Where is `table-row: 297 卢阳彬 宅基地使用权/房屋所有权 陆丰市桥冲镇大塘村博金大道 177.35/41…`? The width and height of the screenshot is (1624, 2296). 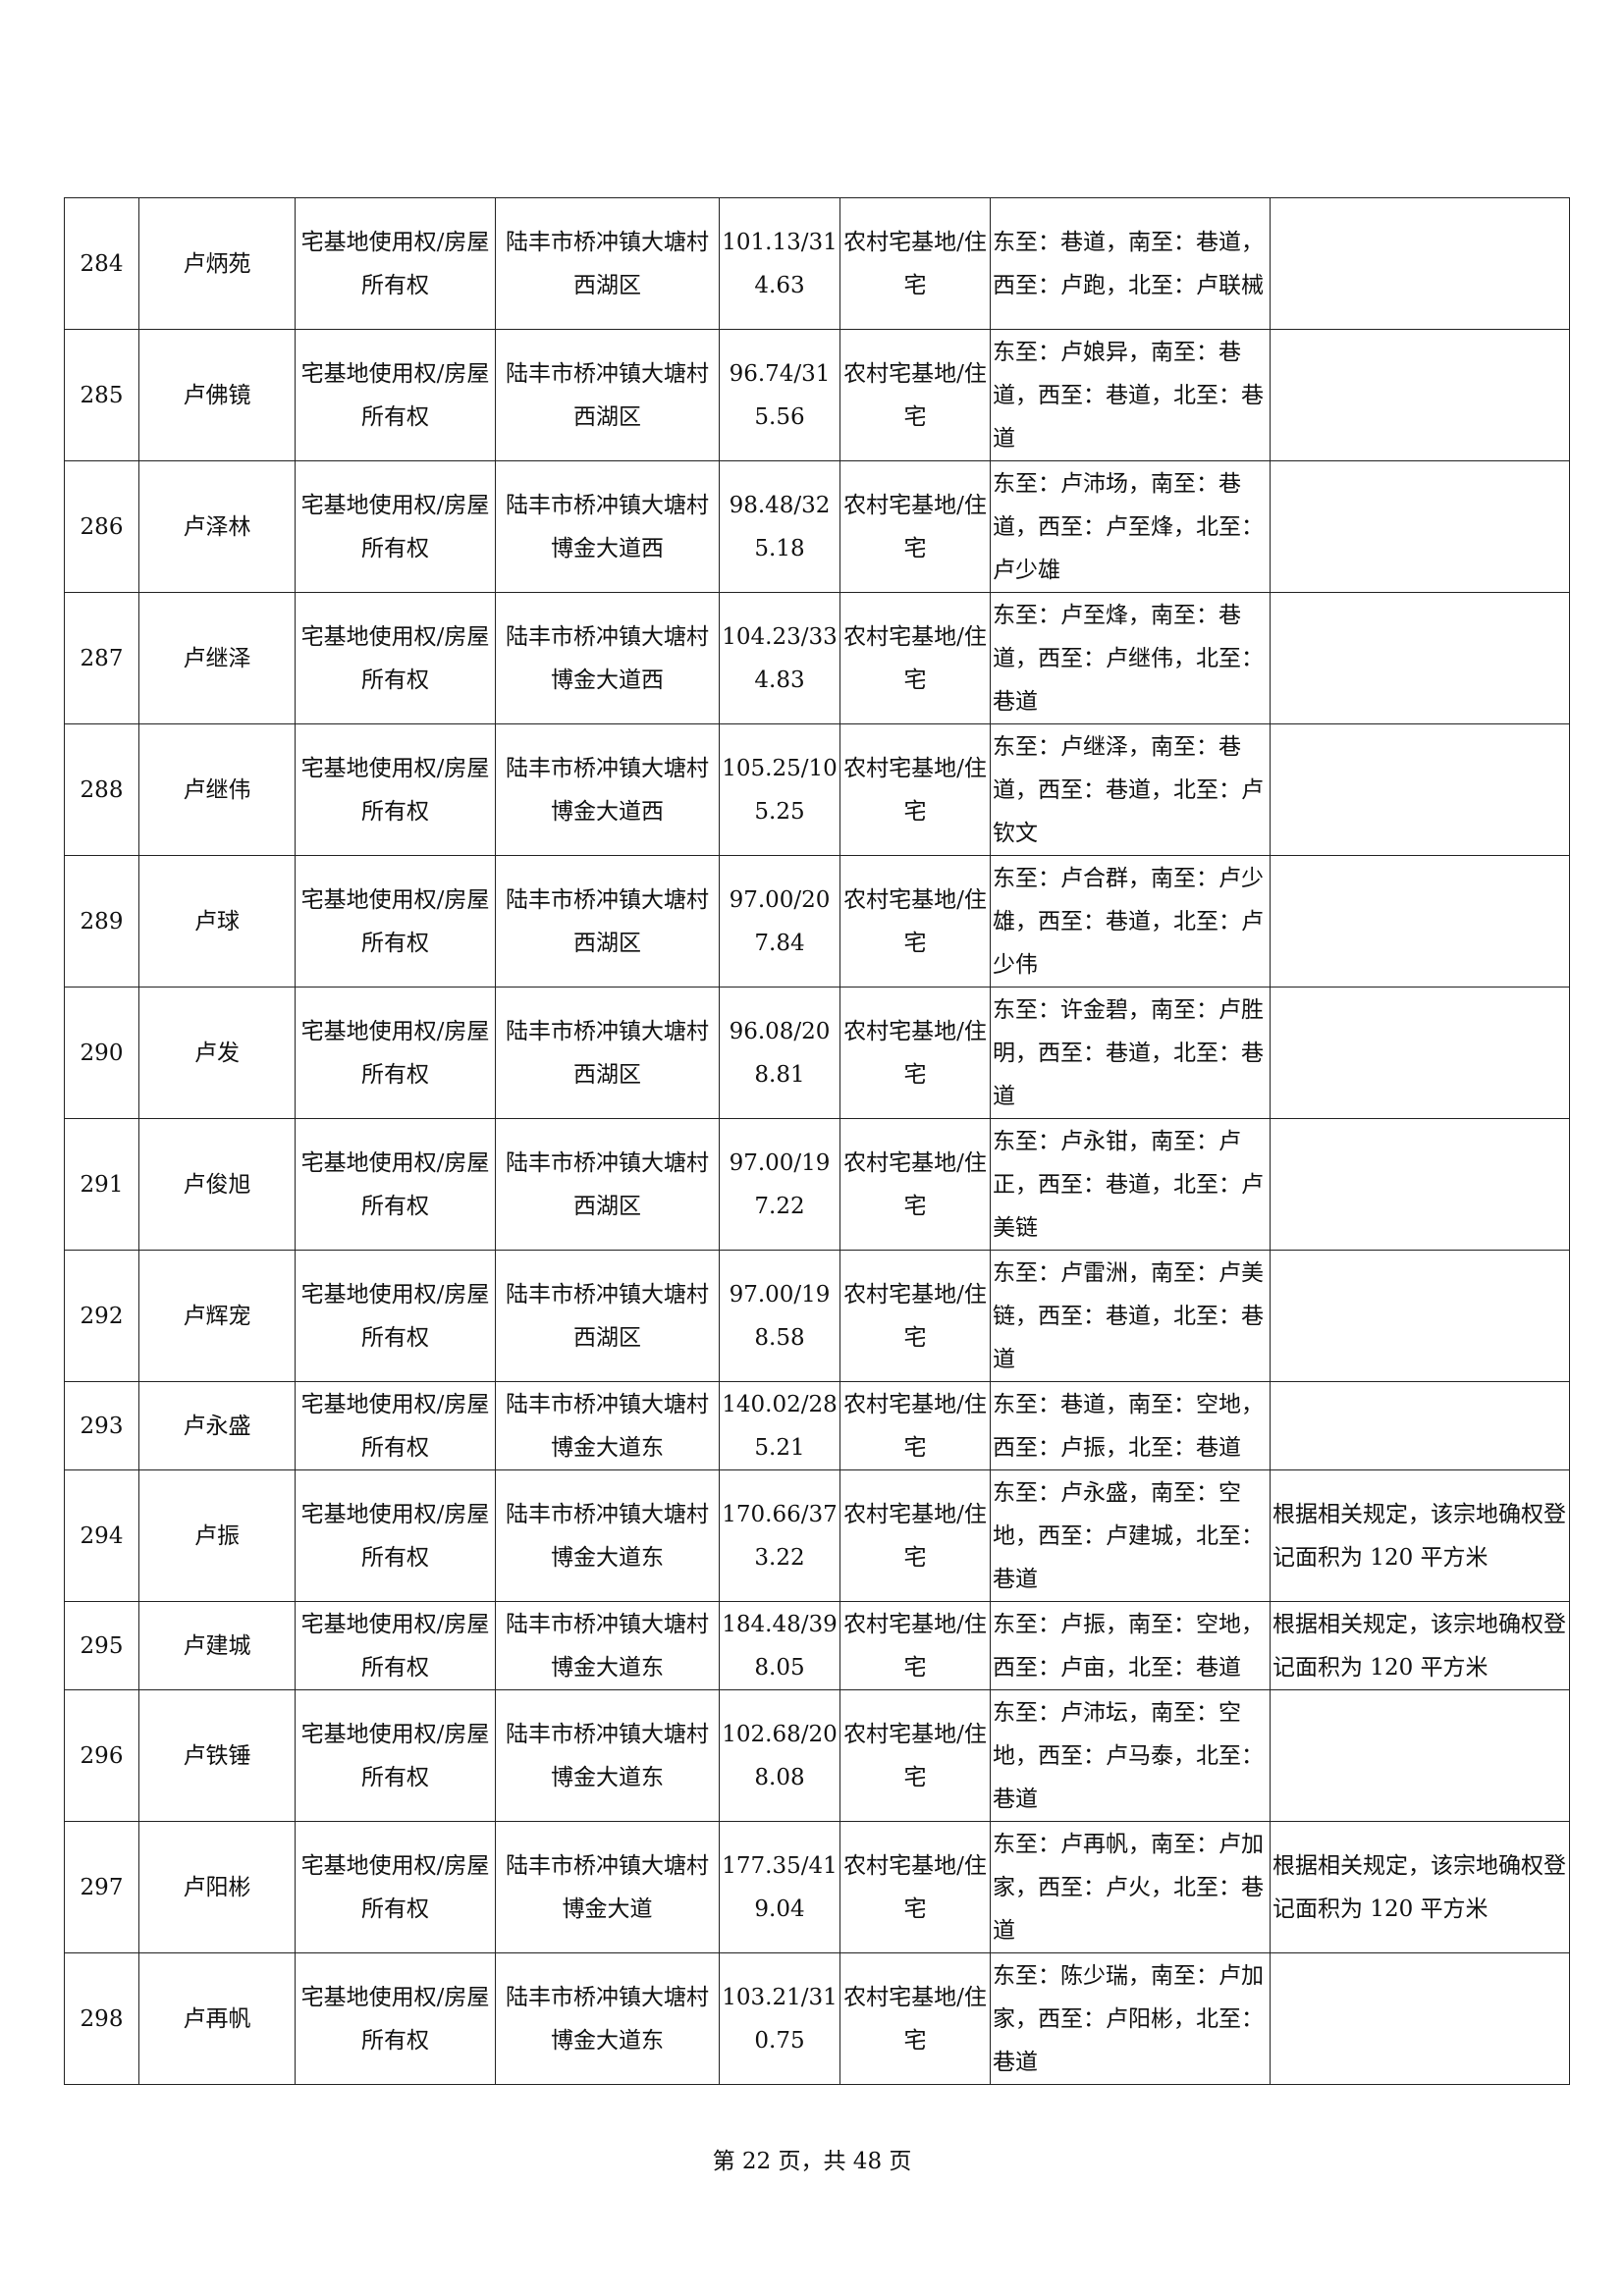
table-row: 297 卢阳彬 宅基地使用权/房屋所有权 陆丰市桥冲镇大塘村博金大道 177.35/41… is located at coordinates (817, 1887).